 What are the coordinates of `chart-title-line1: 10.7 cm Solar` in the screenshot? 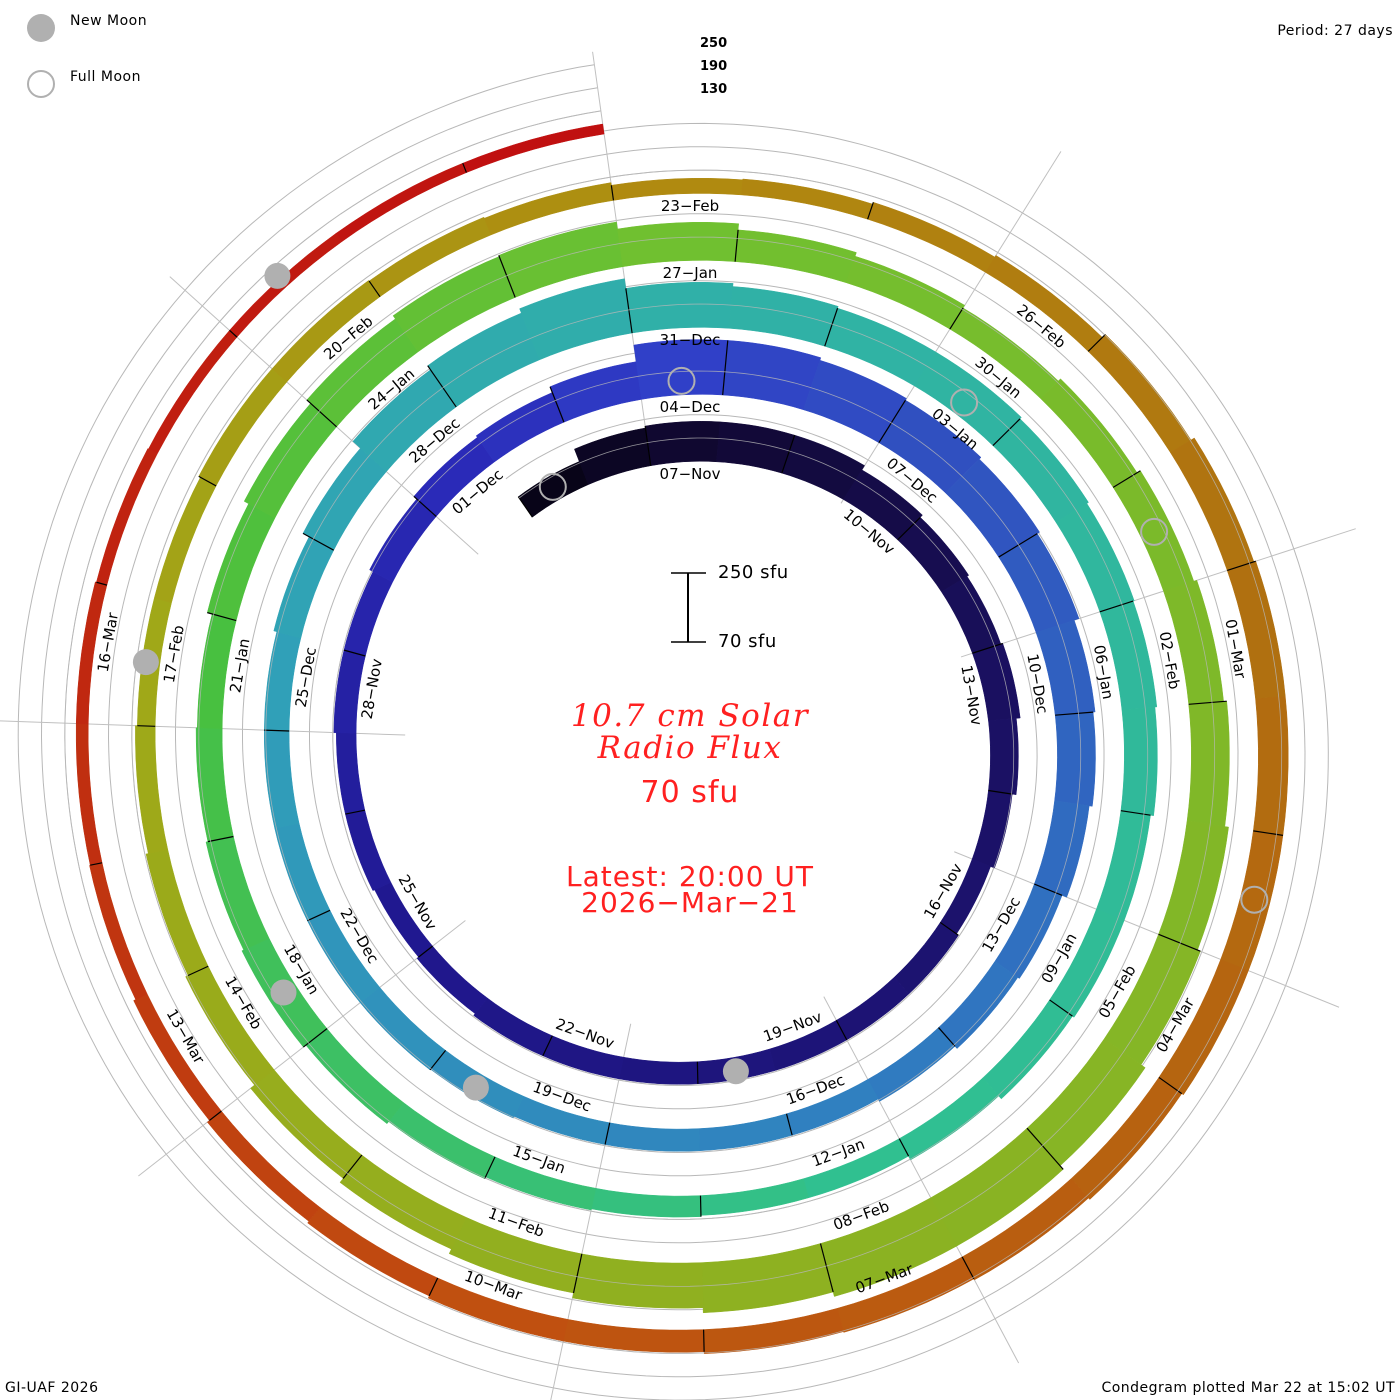 It's located at (690, 716).